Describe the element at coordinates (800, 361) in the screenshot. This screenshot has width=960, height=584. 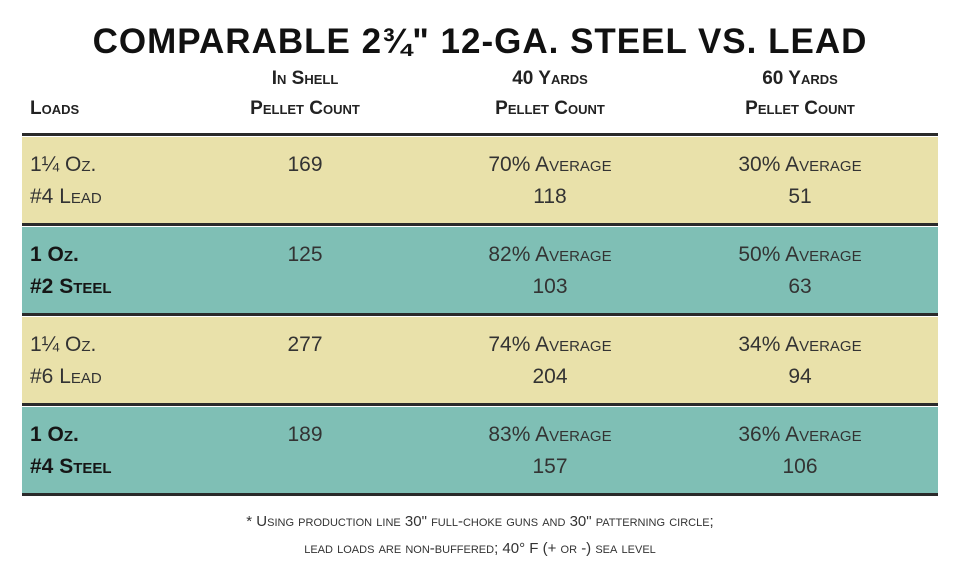
I see `yards60-cell: 34% Average 94` at that location.